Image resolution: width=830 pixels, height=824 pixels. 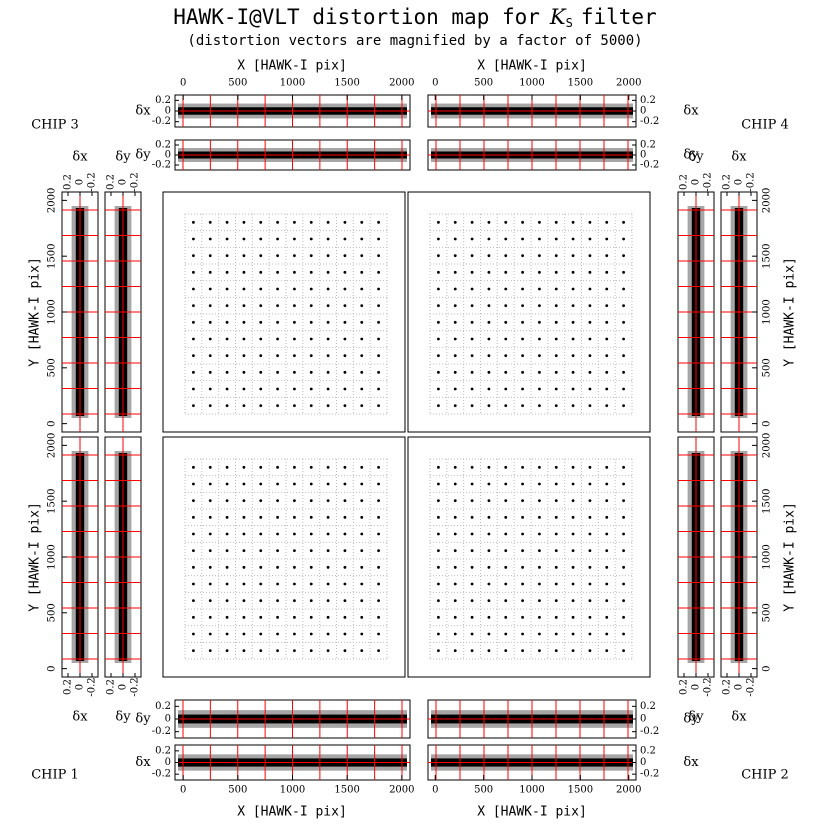 I want to click on strip-label: δy, so click(x=123, y=717).